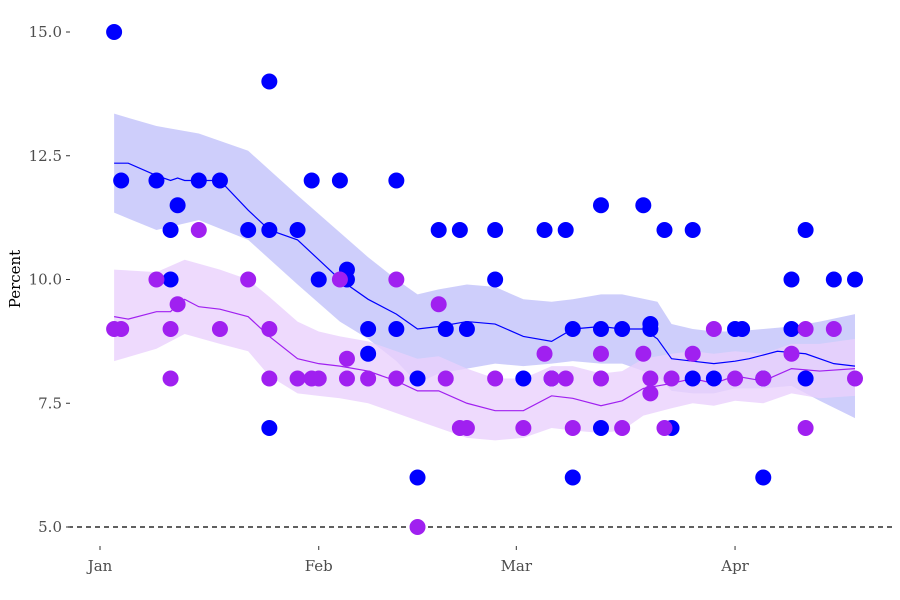 The height and width of the screenshot is (600, 900). Describe the element at coordinates (517, 566) in the screenshot. I see `x-tick-label-2: Mar` at that location.